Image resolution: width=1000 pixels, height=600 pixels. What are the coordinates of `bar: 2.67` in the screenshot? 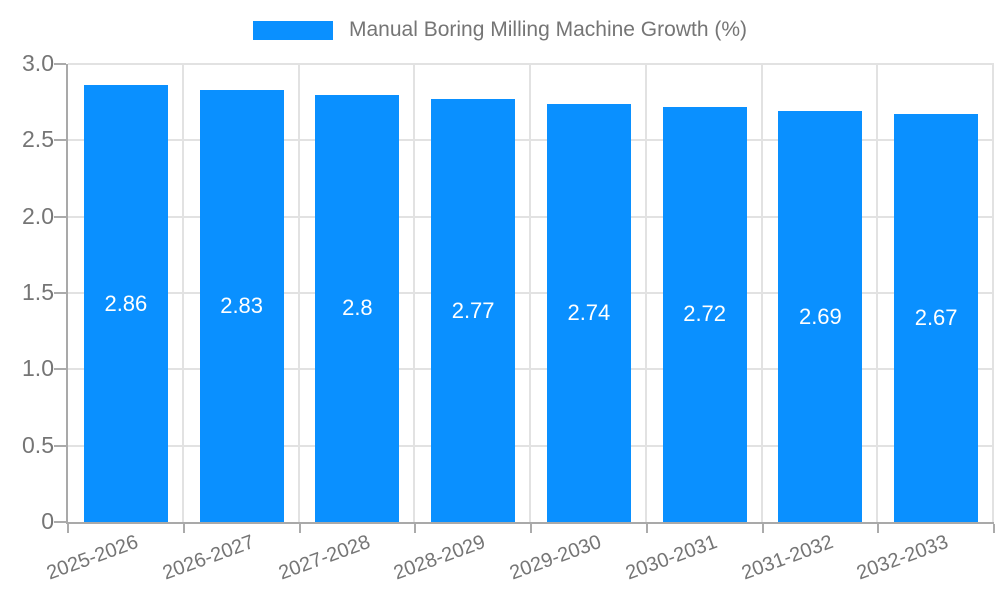 It's located at (936, 318).